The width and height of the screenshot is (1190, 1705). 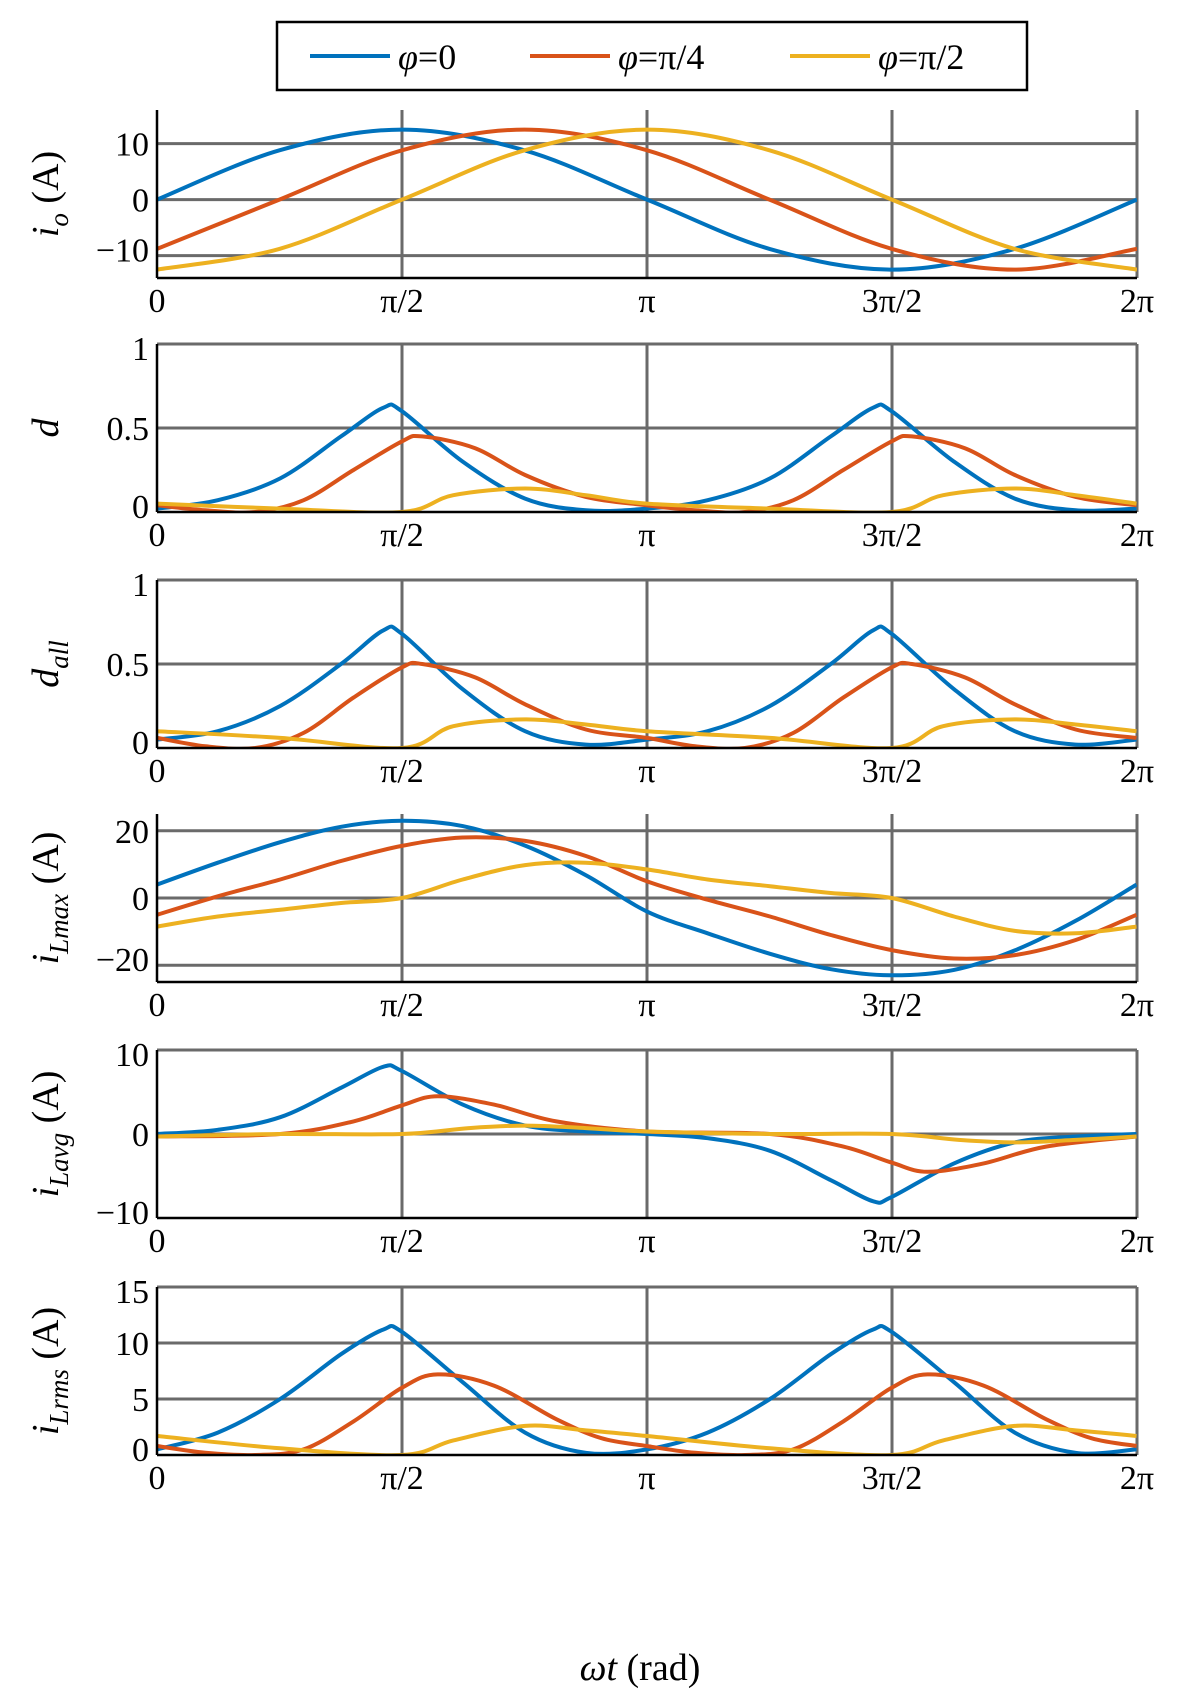 I want to click on panel-2: 0 0.5 1 0 π/2 π 3π/2 2π d, so click(x=589, y=442).